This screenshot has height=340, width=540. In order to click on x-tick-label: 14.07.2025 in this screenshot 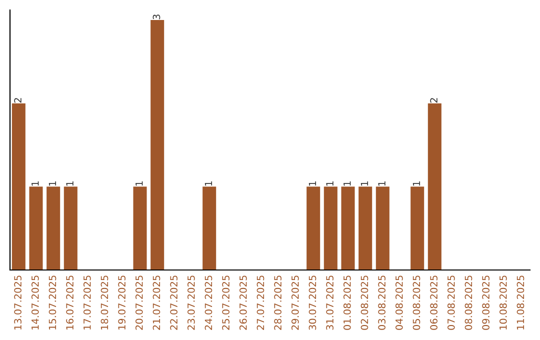, I will do `click(35, 303)`.